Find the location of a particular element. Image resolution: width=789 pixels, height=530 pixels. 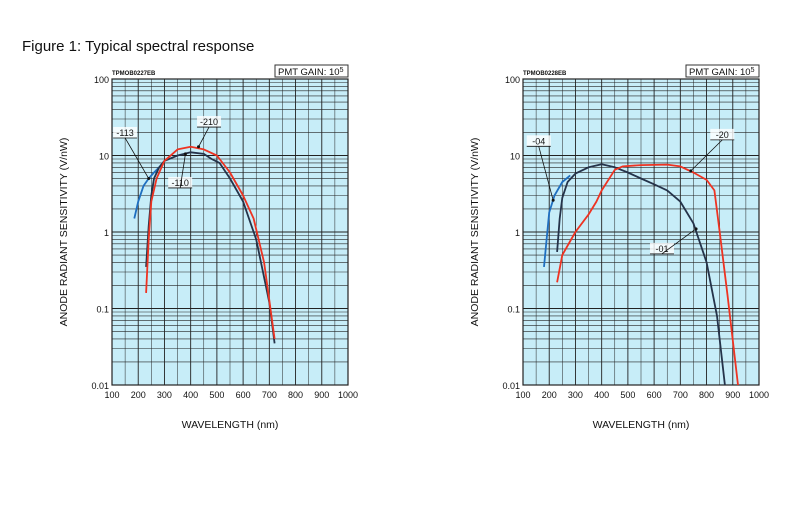

annotation-label: -210 is located at coordinates (209, 122).